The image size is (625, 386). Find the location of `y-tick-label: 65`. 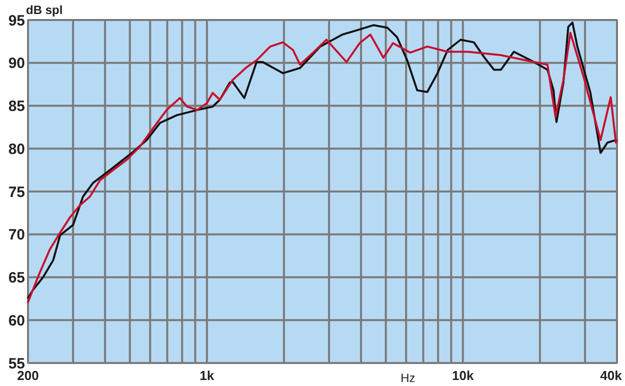

y-tick-label: 65 is located at coordinates (16, 278).